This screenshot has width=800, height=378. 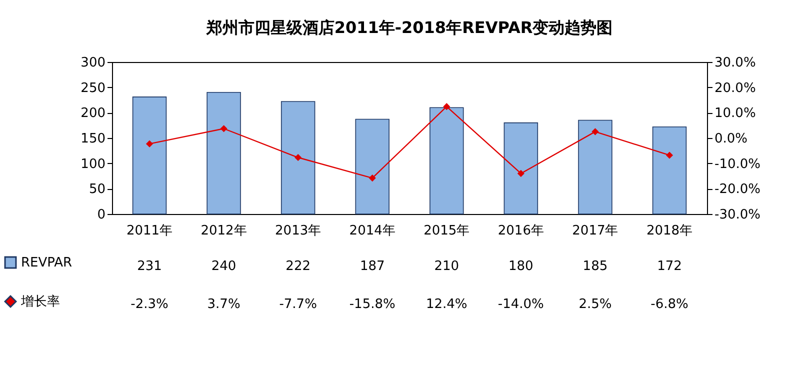 What do you see at coordinates (595, 231) in the screenshot?
I see `x-tick-label: 2017年` at bounding box center [595, 231].